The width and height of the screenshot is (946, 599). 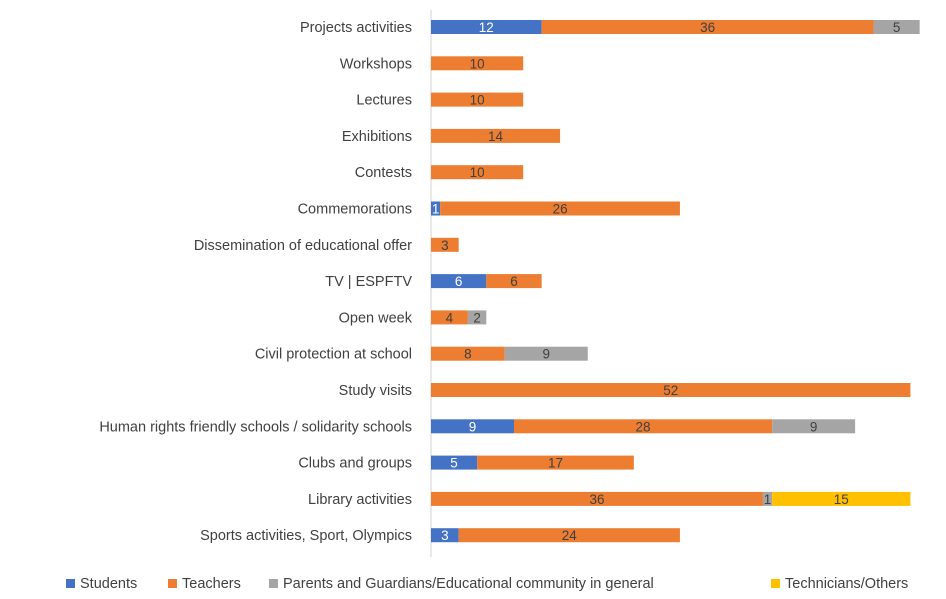 I want to click on data-label: 4, so click(x=450, y=317).